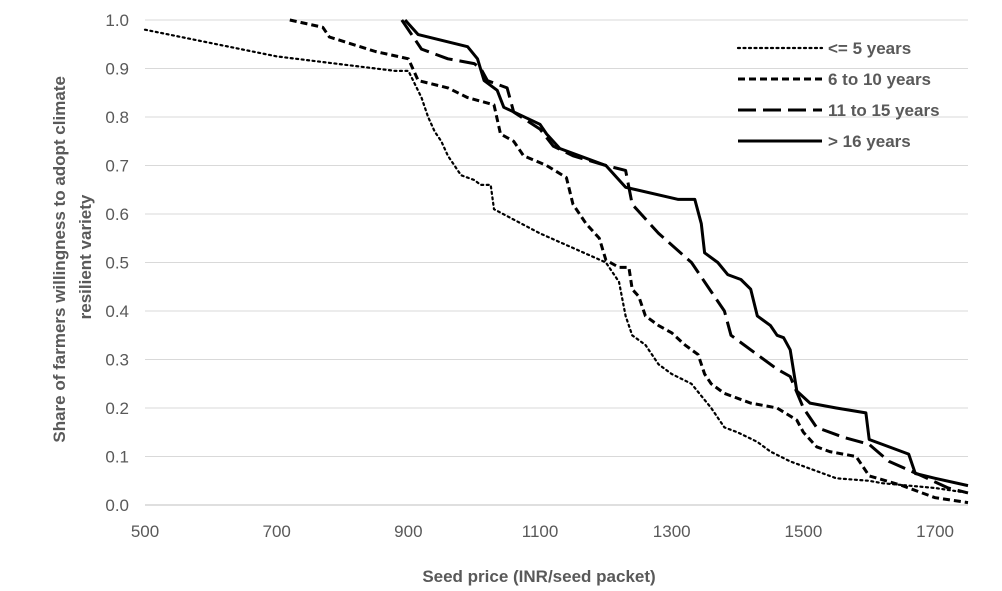 This screenshot has width=1002, height=591. Describe the element at coordinates (117, 117) in the screenshot. I see `y-tick-label-8: 0.8` at that location.